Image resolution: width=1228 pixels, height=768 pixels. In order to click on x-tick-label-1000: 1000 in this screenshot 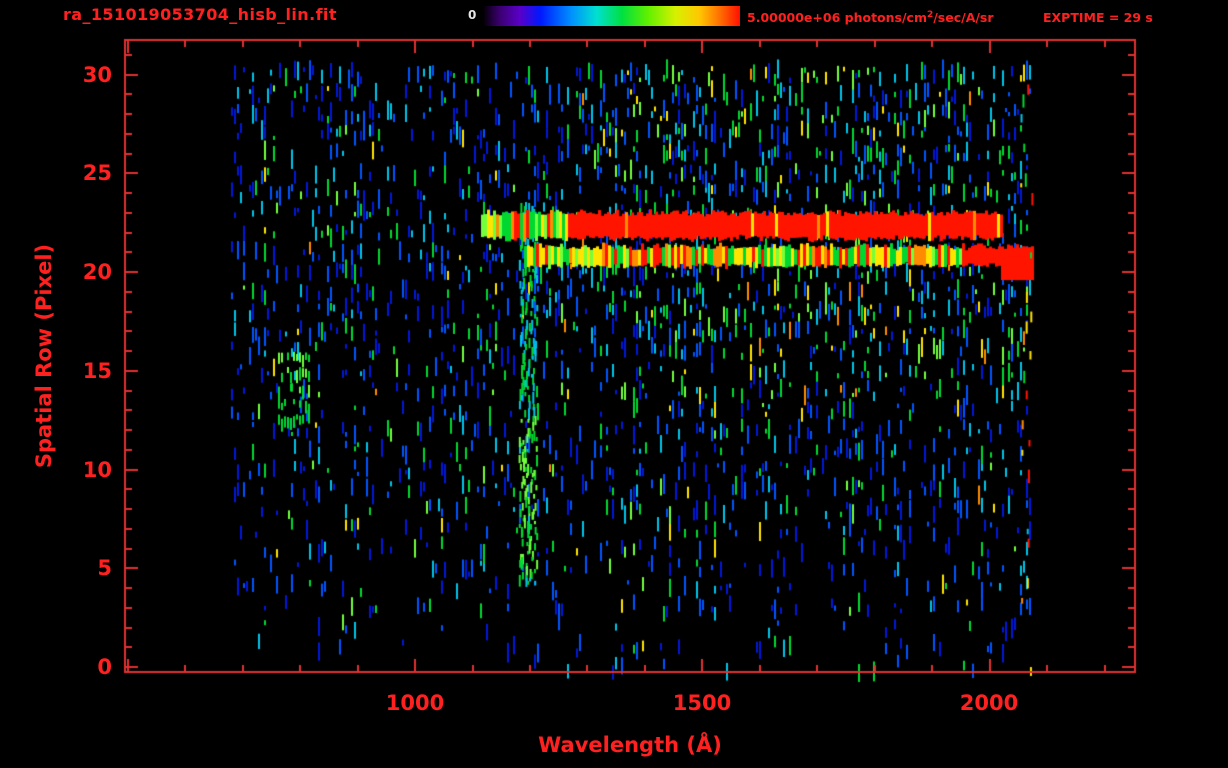, I will do `click(415, 703)`.